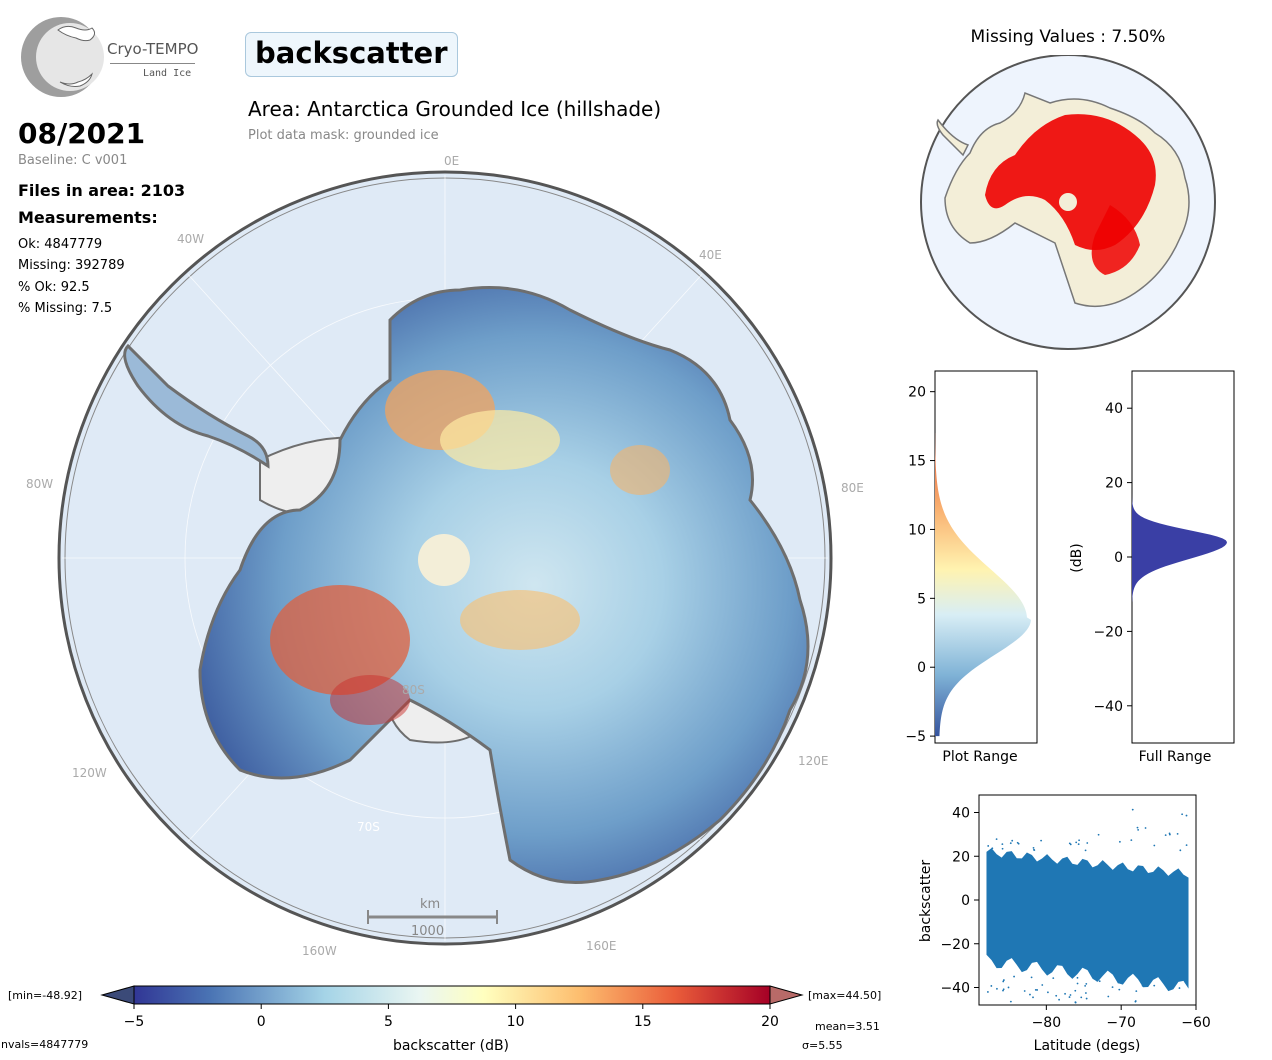 The width and height of the screenshot is (1272, 1060). I want to click on scatter-y-tick-label: 20, so click(961, 857).